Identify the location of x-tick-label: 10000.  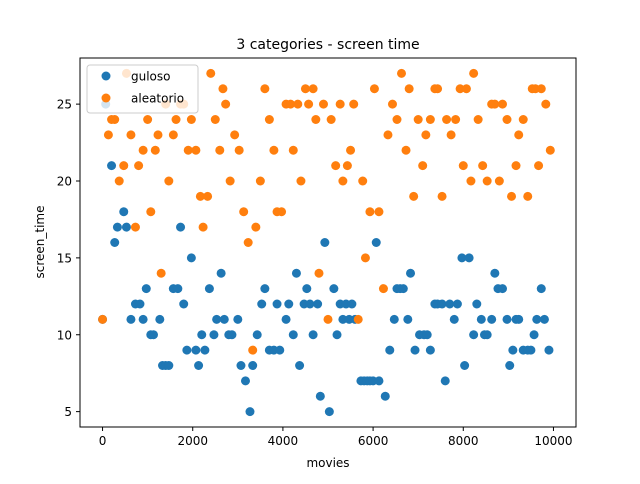
(553, 441).